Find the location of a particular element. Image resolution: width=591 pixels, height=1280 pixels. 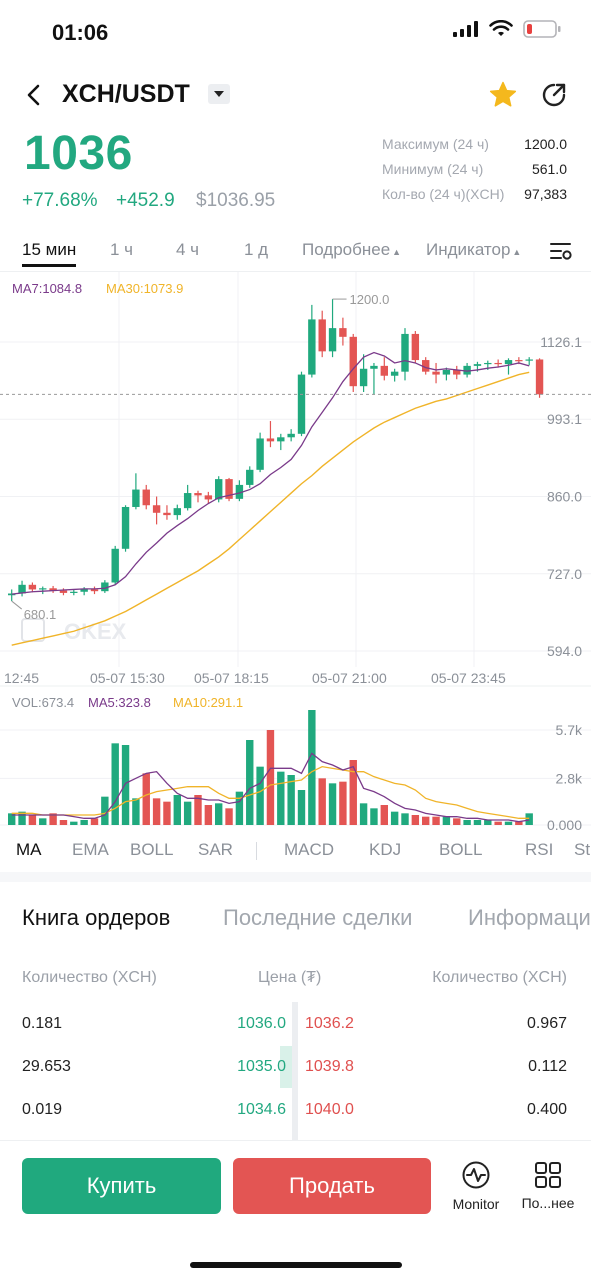

volume-grid is located at coordinates (295, 777).